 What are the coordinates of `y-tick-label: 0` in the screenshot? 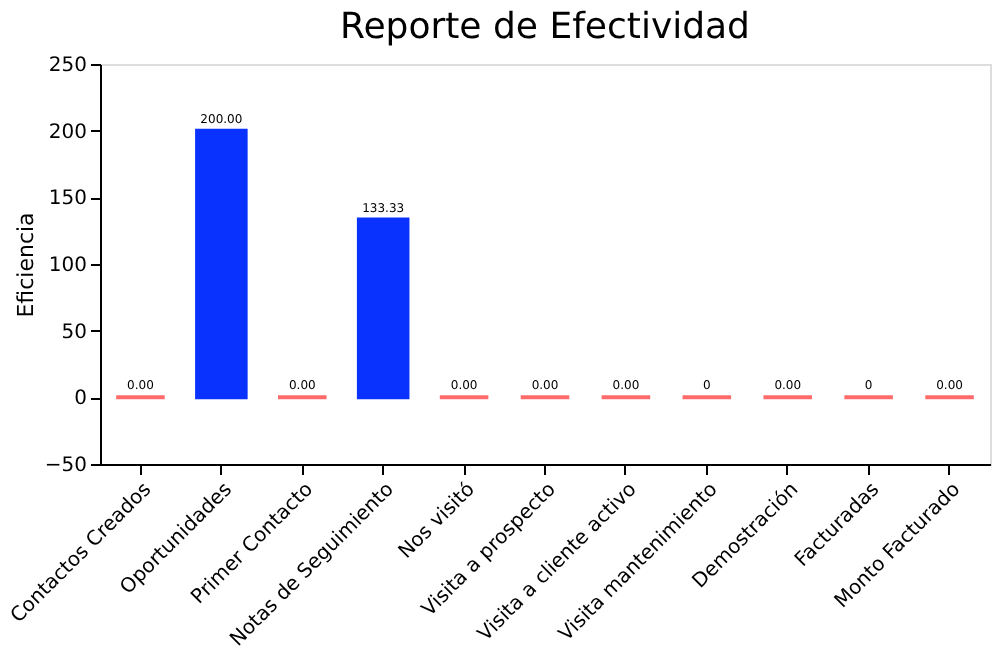 It's located at (80, 399).